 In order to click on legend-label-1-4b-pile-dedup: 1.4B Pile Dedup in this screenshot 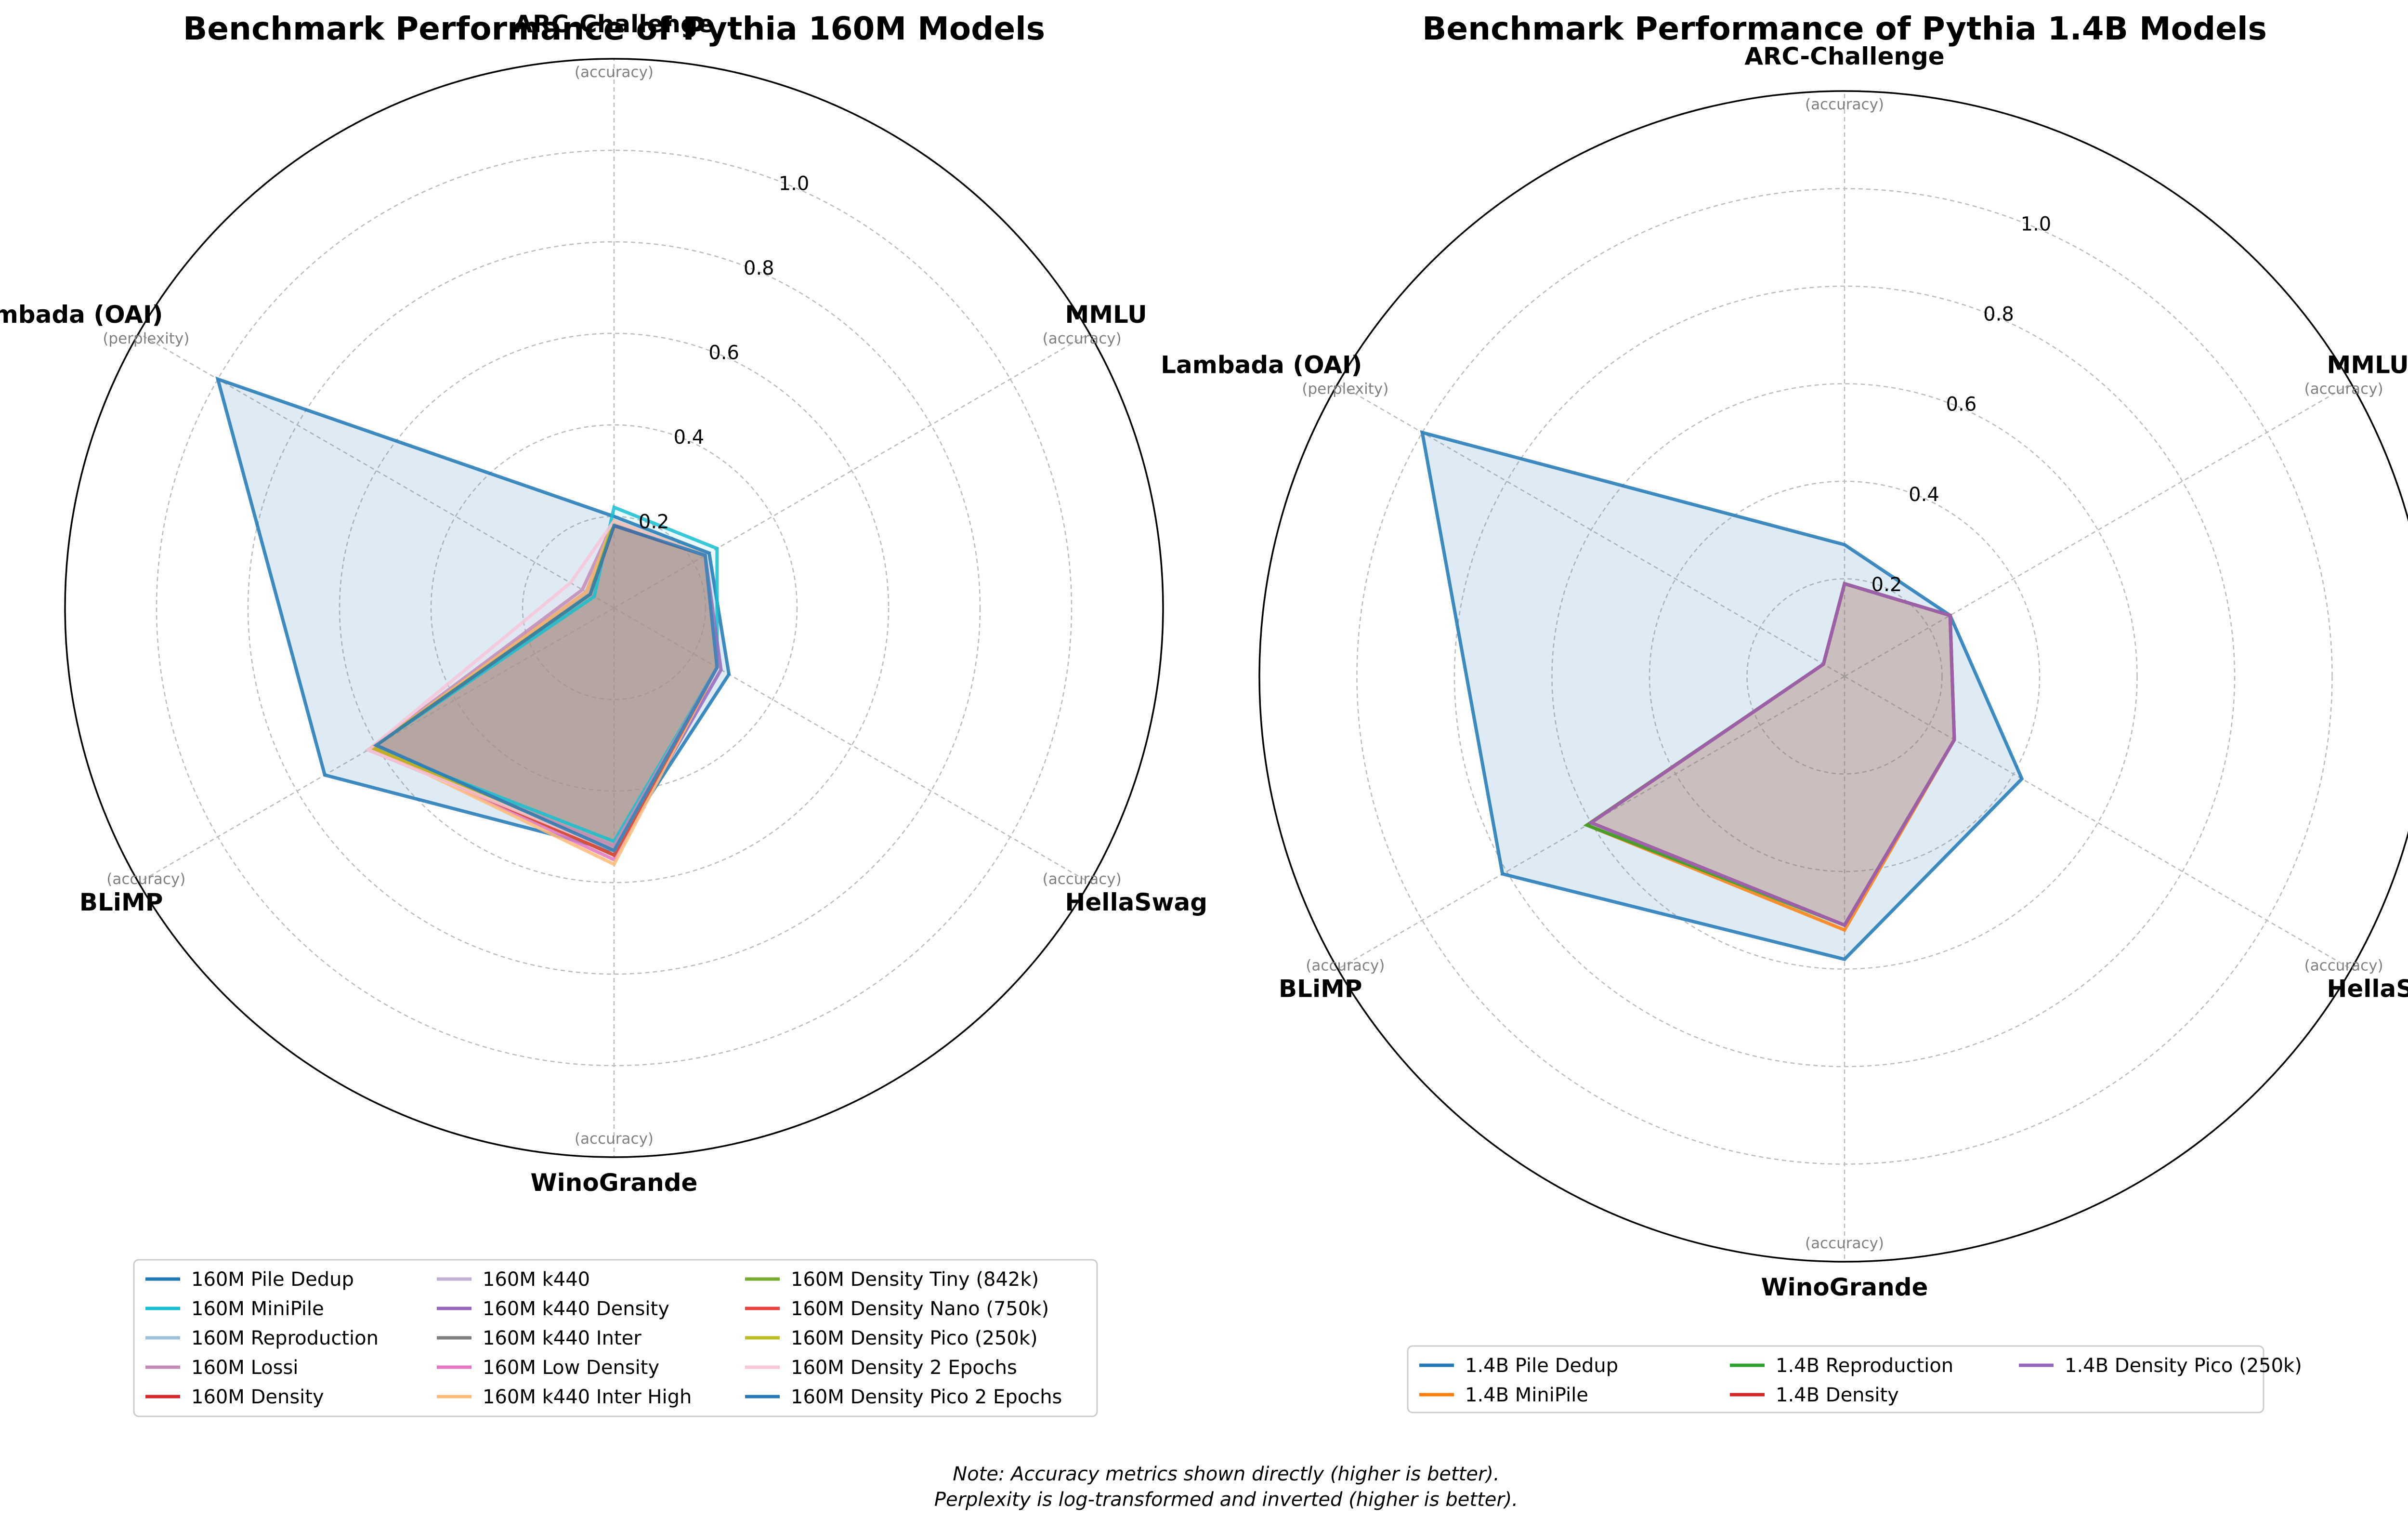, I will do `click(1541, 1366)`.